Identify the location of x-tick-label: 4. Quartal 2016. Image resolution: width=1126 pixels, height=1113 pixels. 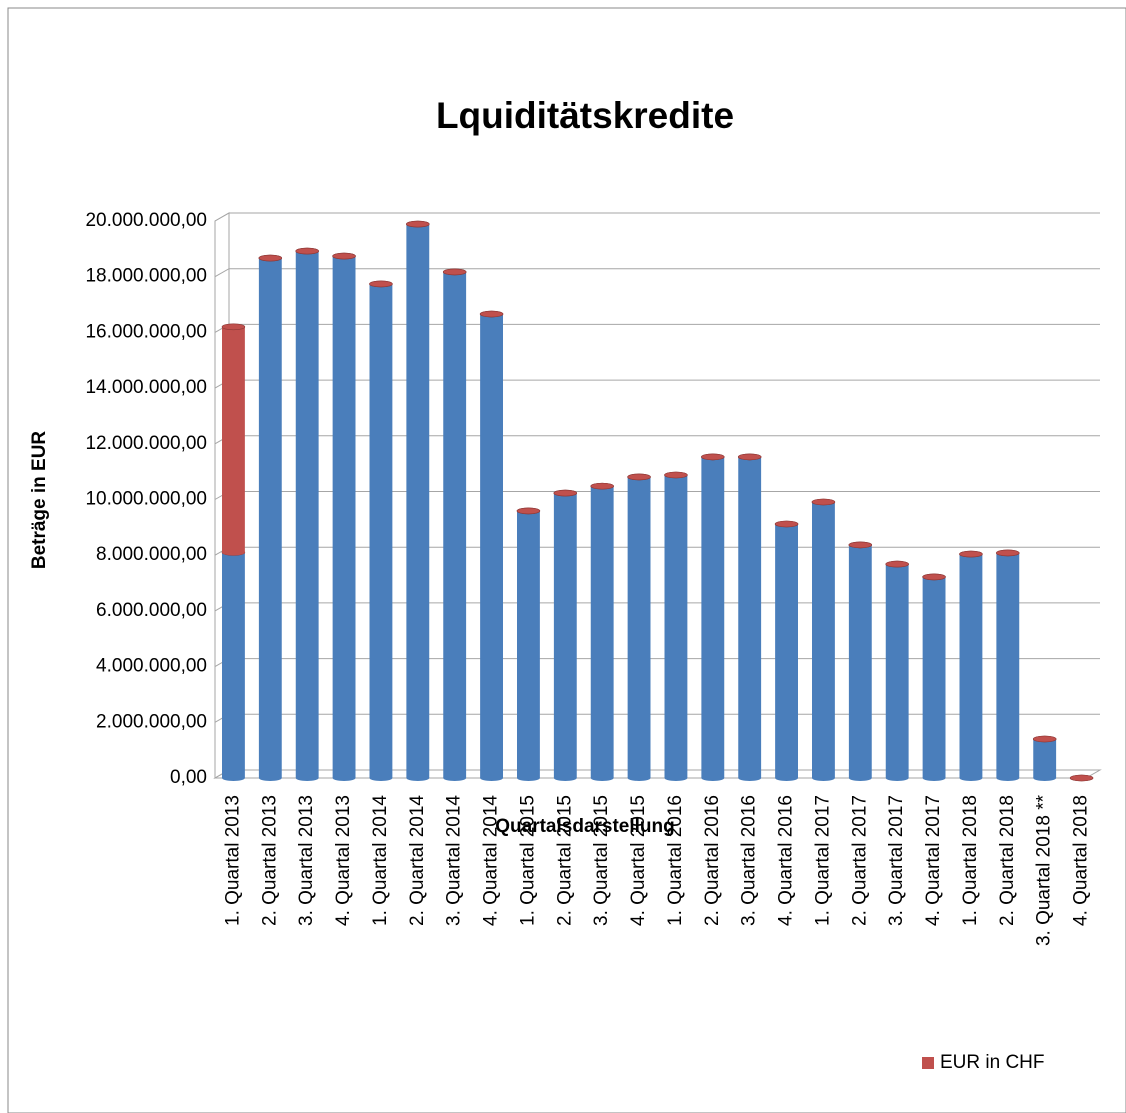
(786, 860).